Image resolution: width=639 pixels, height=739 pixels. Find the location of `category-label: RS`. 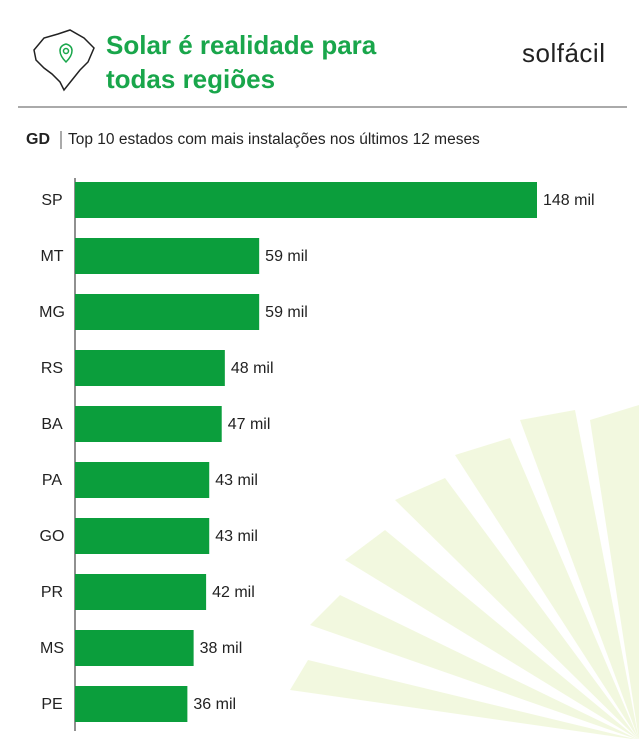

category-label: RS is located at coordinates (52, 368).